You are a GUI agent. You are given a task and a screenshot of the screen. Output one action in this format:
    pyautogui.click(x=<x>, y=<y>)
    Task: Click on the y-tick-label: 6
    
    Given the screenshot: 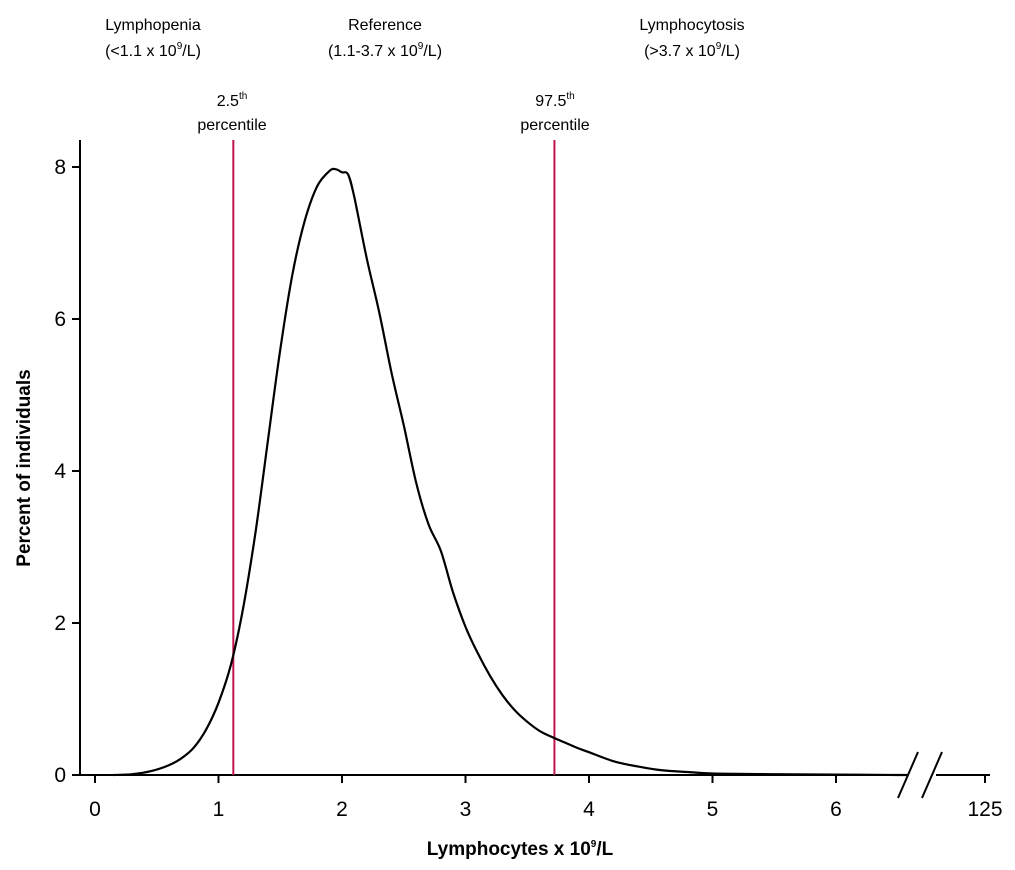 What is the action you would take?
    pyautogui.click(x=60, y=319)
    